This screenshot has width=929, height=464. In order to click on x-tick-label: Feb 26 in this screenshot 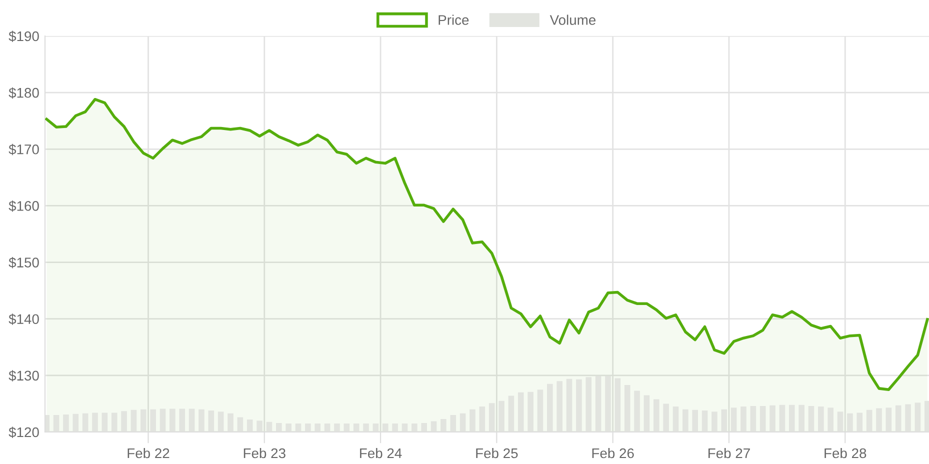, I will do `click(613, 453)`.